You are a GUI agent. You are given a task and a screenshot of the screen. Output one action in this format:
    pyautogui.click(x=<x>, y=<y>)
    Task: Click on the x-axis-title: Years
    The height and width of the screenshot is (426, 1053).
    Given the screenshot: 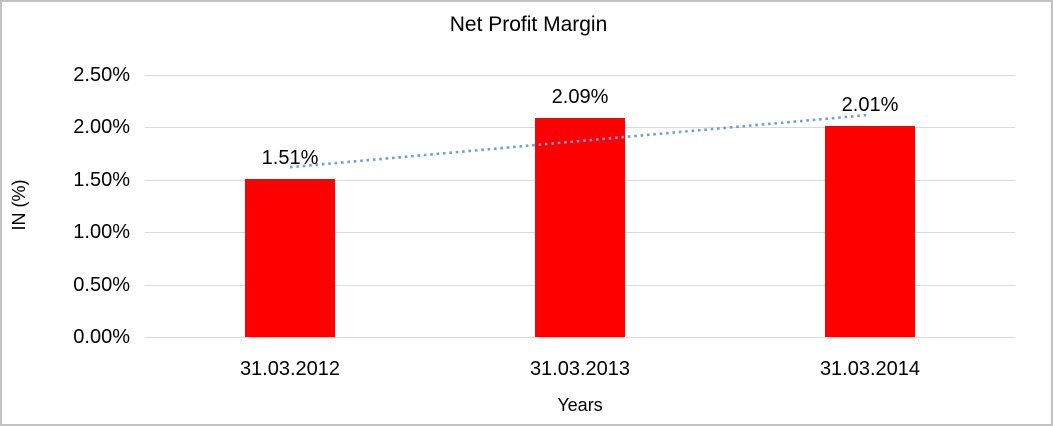 What is the action you would take?
    pyautogui.click(x=580, y=405)
    